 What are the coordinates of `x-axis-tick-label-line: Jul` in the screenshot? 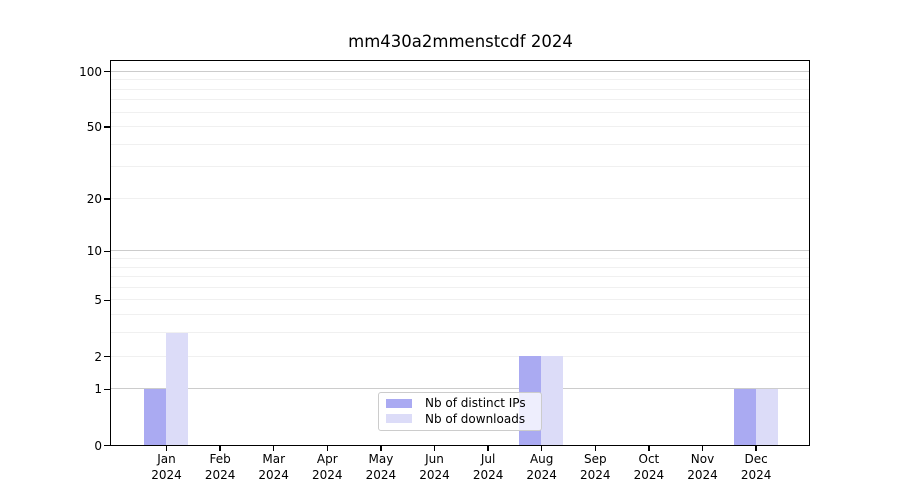 It's located at (488, 459).